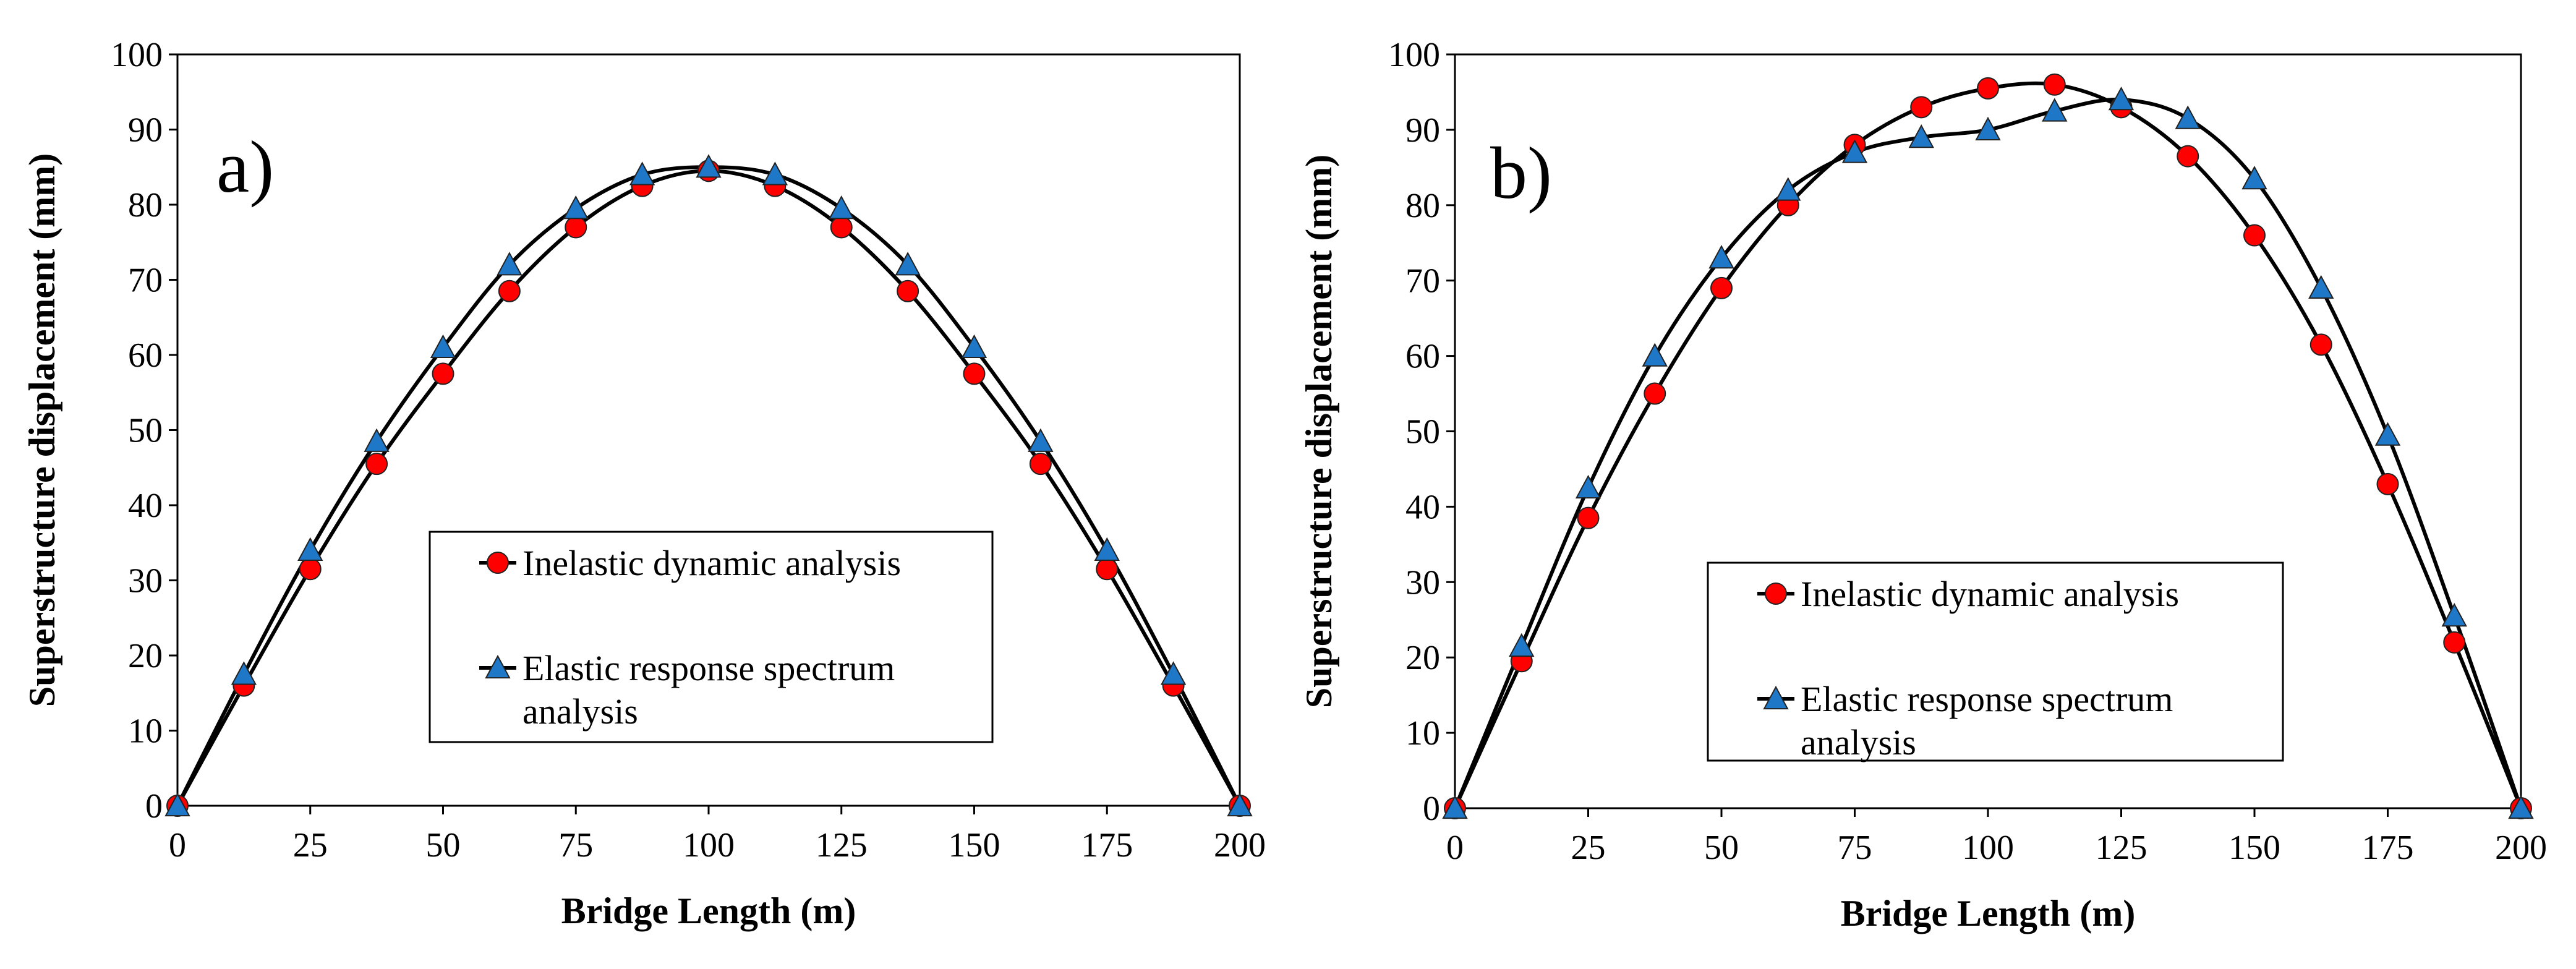  Describe the element at coordinates (245, 167) in the screenshot. I see `panel-label: a)` at that location.